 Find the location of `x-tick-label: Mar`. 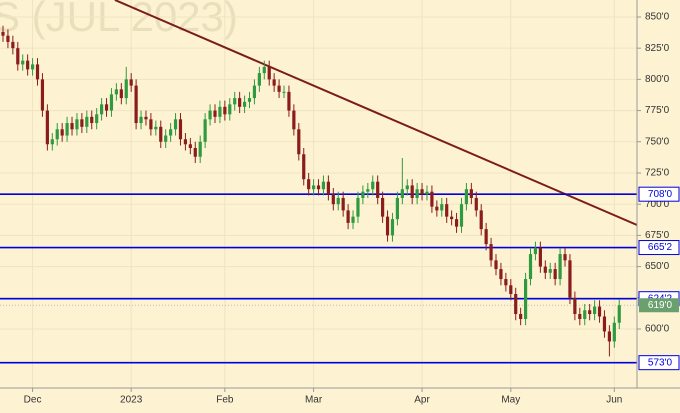

x-tick-label: Mar is located at coordinates (314, 400).